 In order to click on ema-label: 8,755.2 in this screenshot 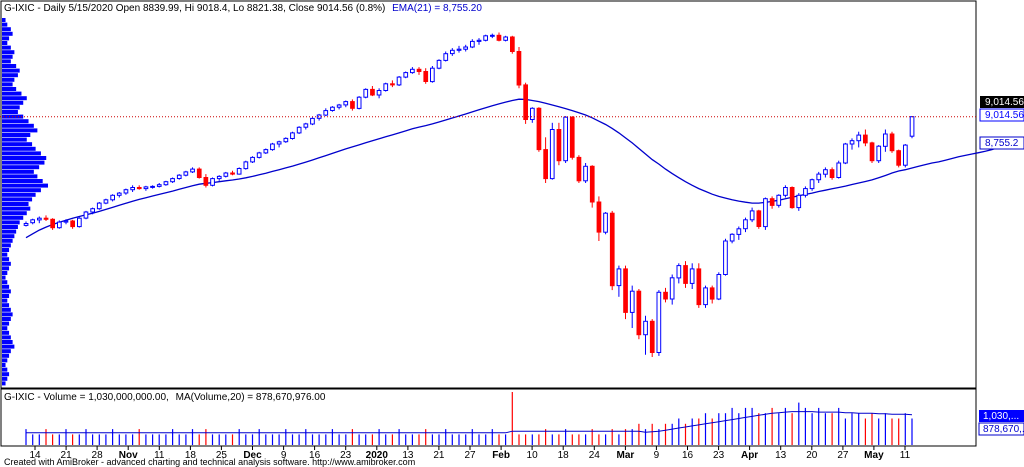, I will do `click(1002, 143)`.